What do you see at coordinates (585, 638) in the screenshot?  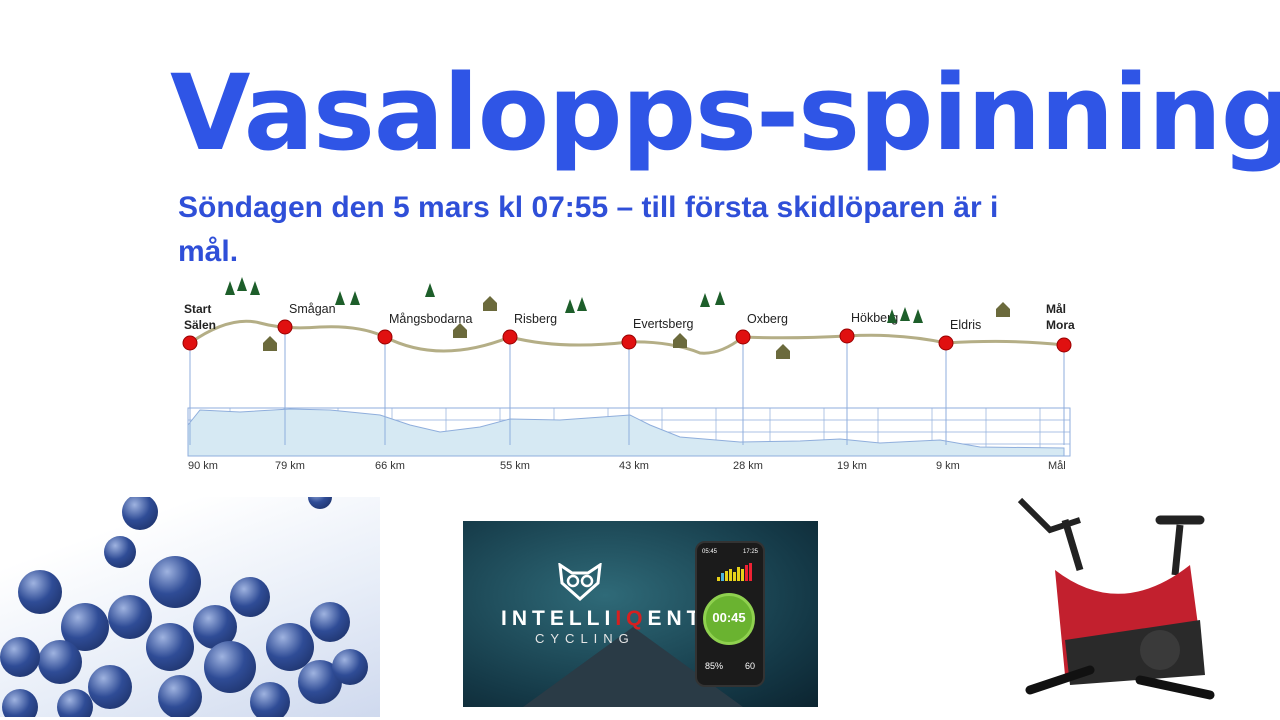 I see `cycling-logo-text: CYCLING` at bounding box center [585, 638].